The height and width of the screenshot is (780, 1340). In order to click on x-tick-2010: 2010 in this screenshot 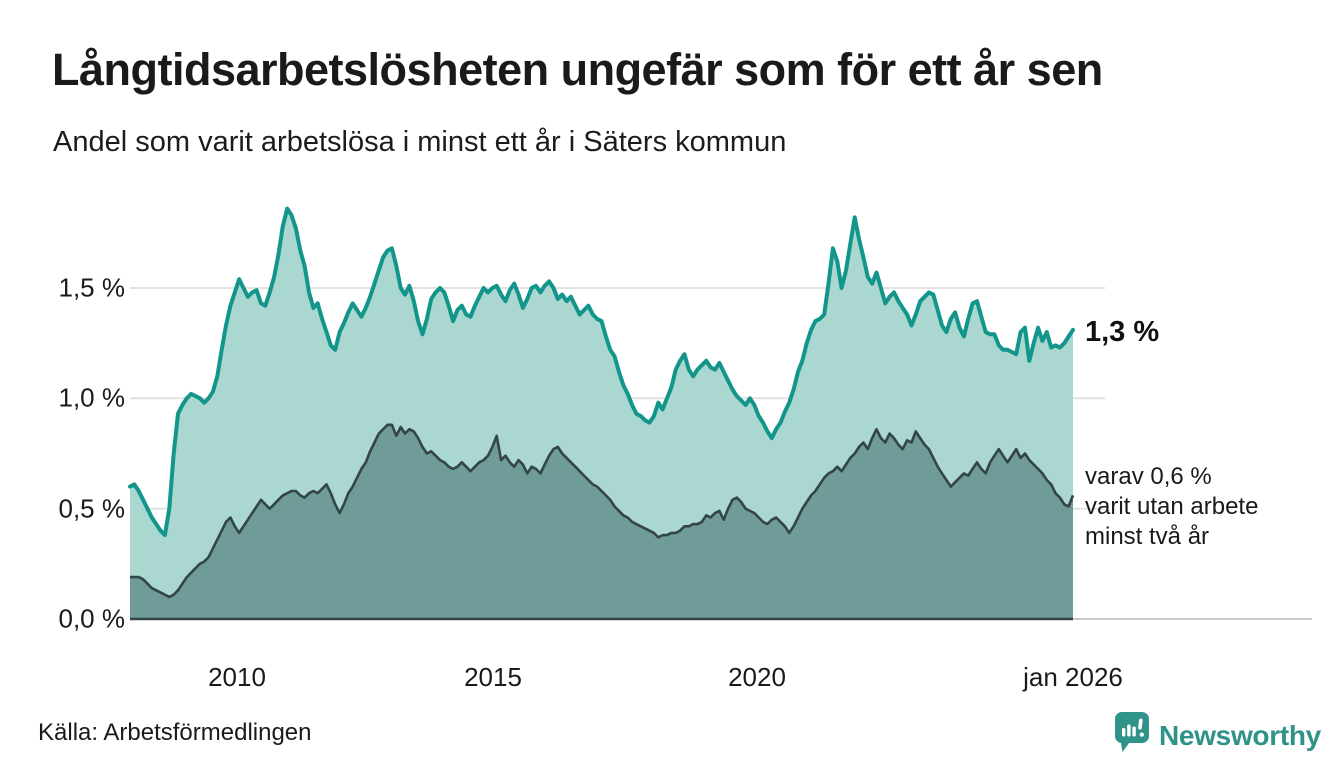, I will do `click(237, 677)`.